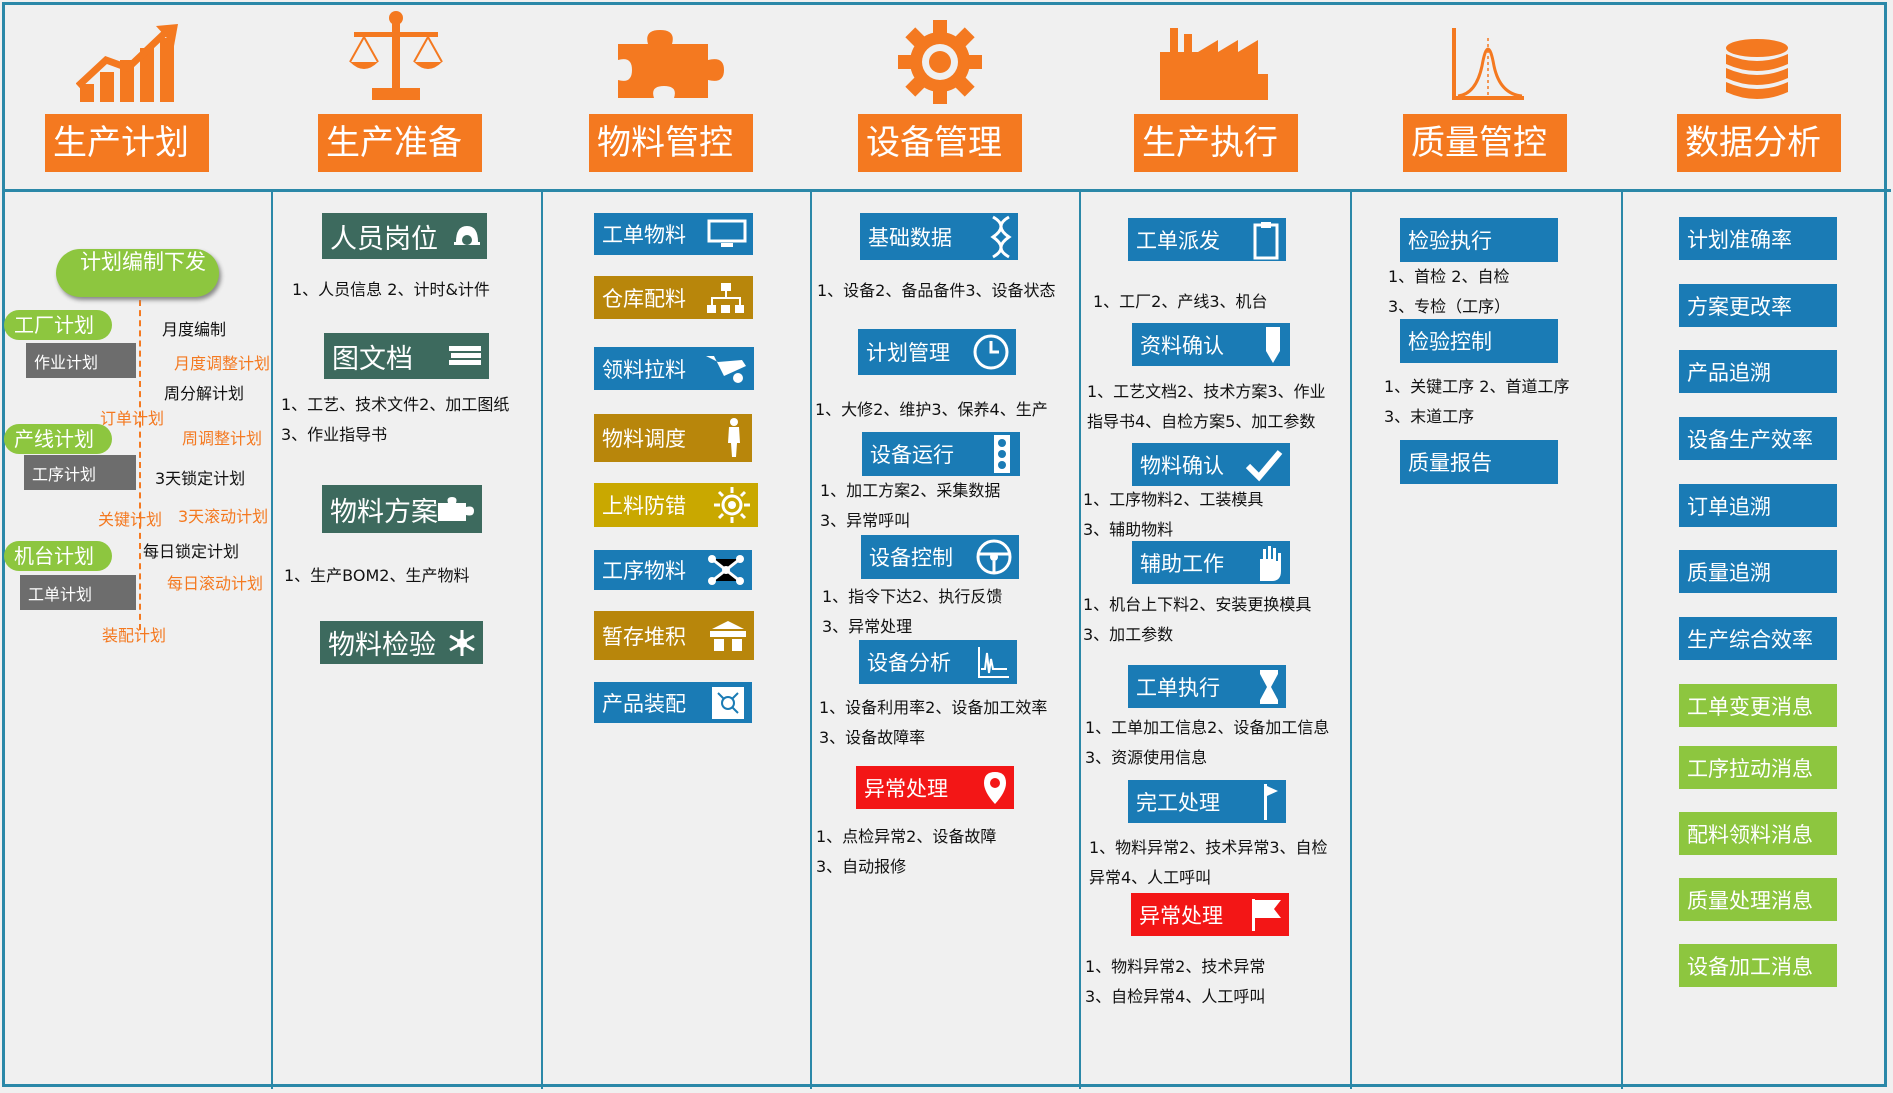 This screenshot has height=1093, width=1893. I want to click on execution-desc: 异常4、人工呼叫, so click(1150, 877).